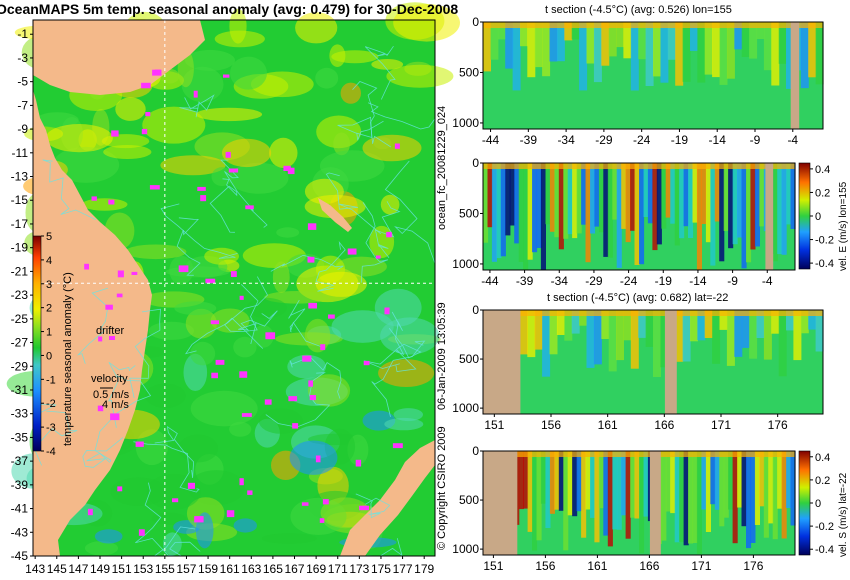 This screenshot has height=580, width=850. Describe the element at coordinates (755, 140) in the screenshot. I see `section-x-tick-label: -9` at that location.